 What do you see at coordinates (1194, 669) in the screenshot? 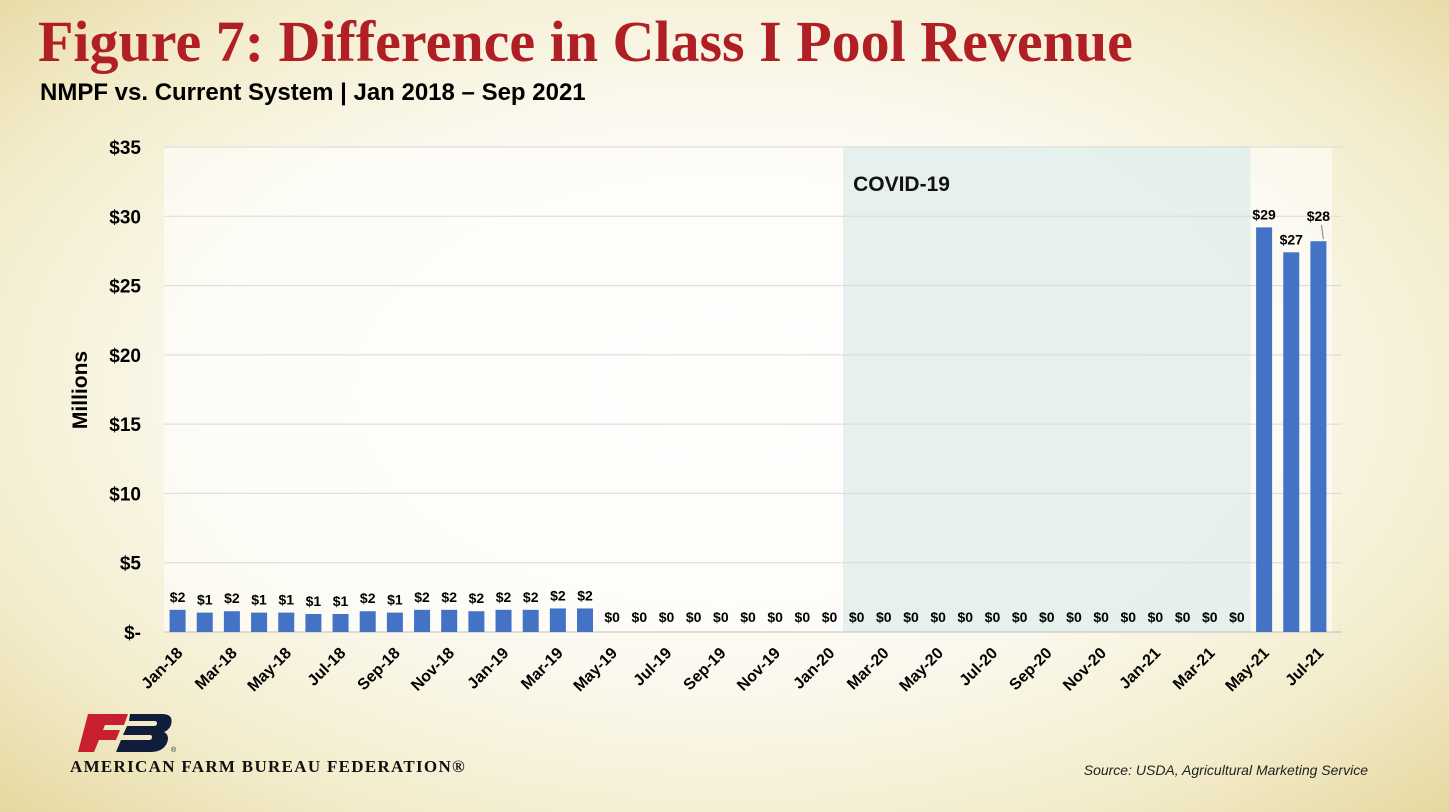
I see `x-tick-label: Mar-21` at bounding box center [1194, 669].